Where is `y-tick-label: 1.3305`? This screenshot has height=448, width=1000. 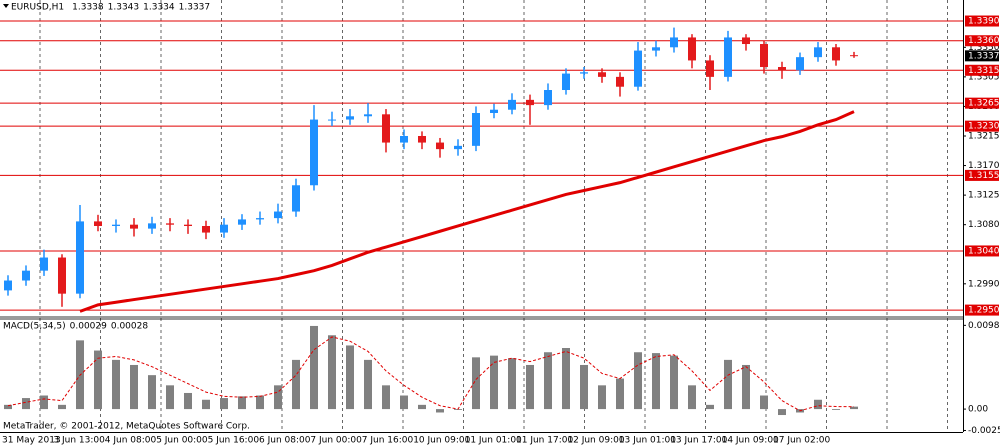 y-tick-label: 1.3305 is located at coordinates (984, 77).